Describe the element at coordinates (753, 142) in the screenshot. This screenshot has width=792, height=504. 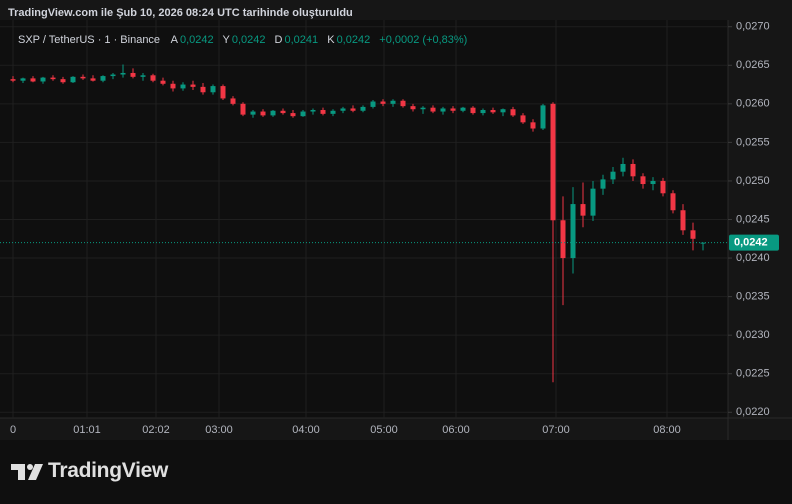
I see `y-tick-label: 0,0255` at that location.